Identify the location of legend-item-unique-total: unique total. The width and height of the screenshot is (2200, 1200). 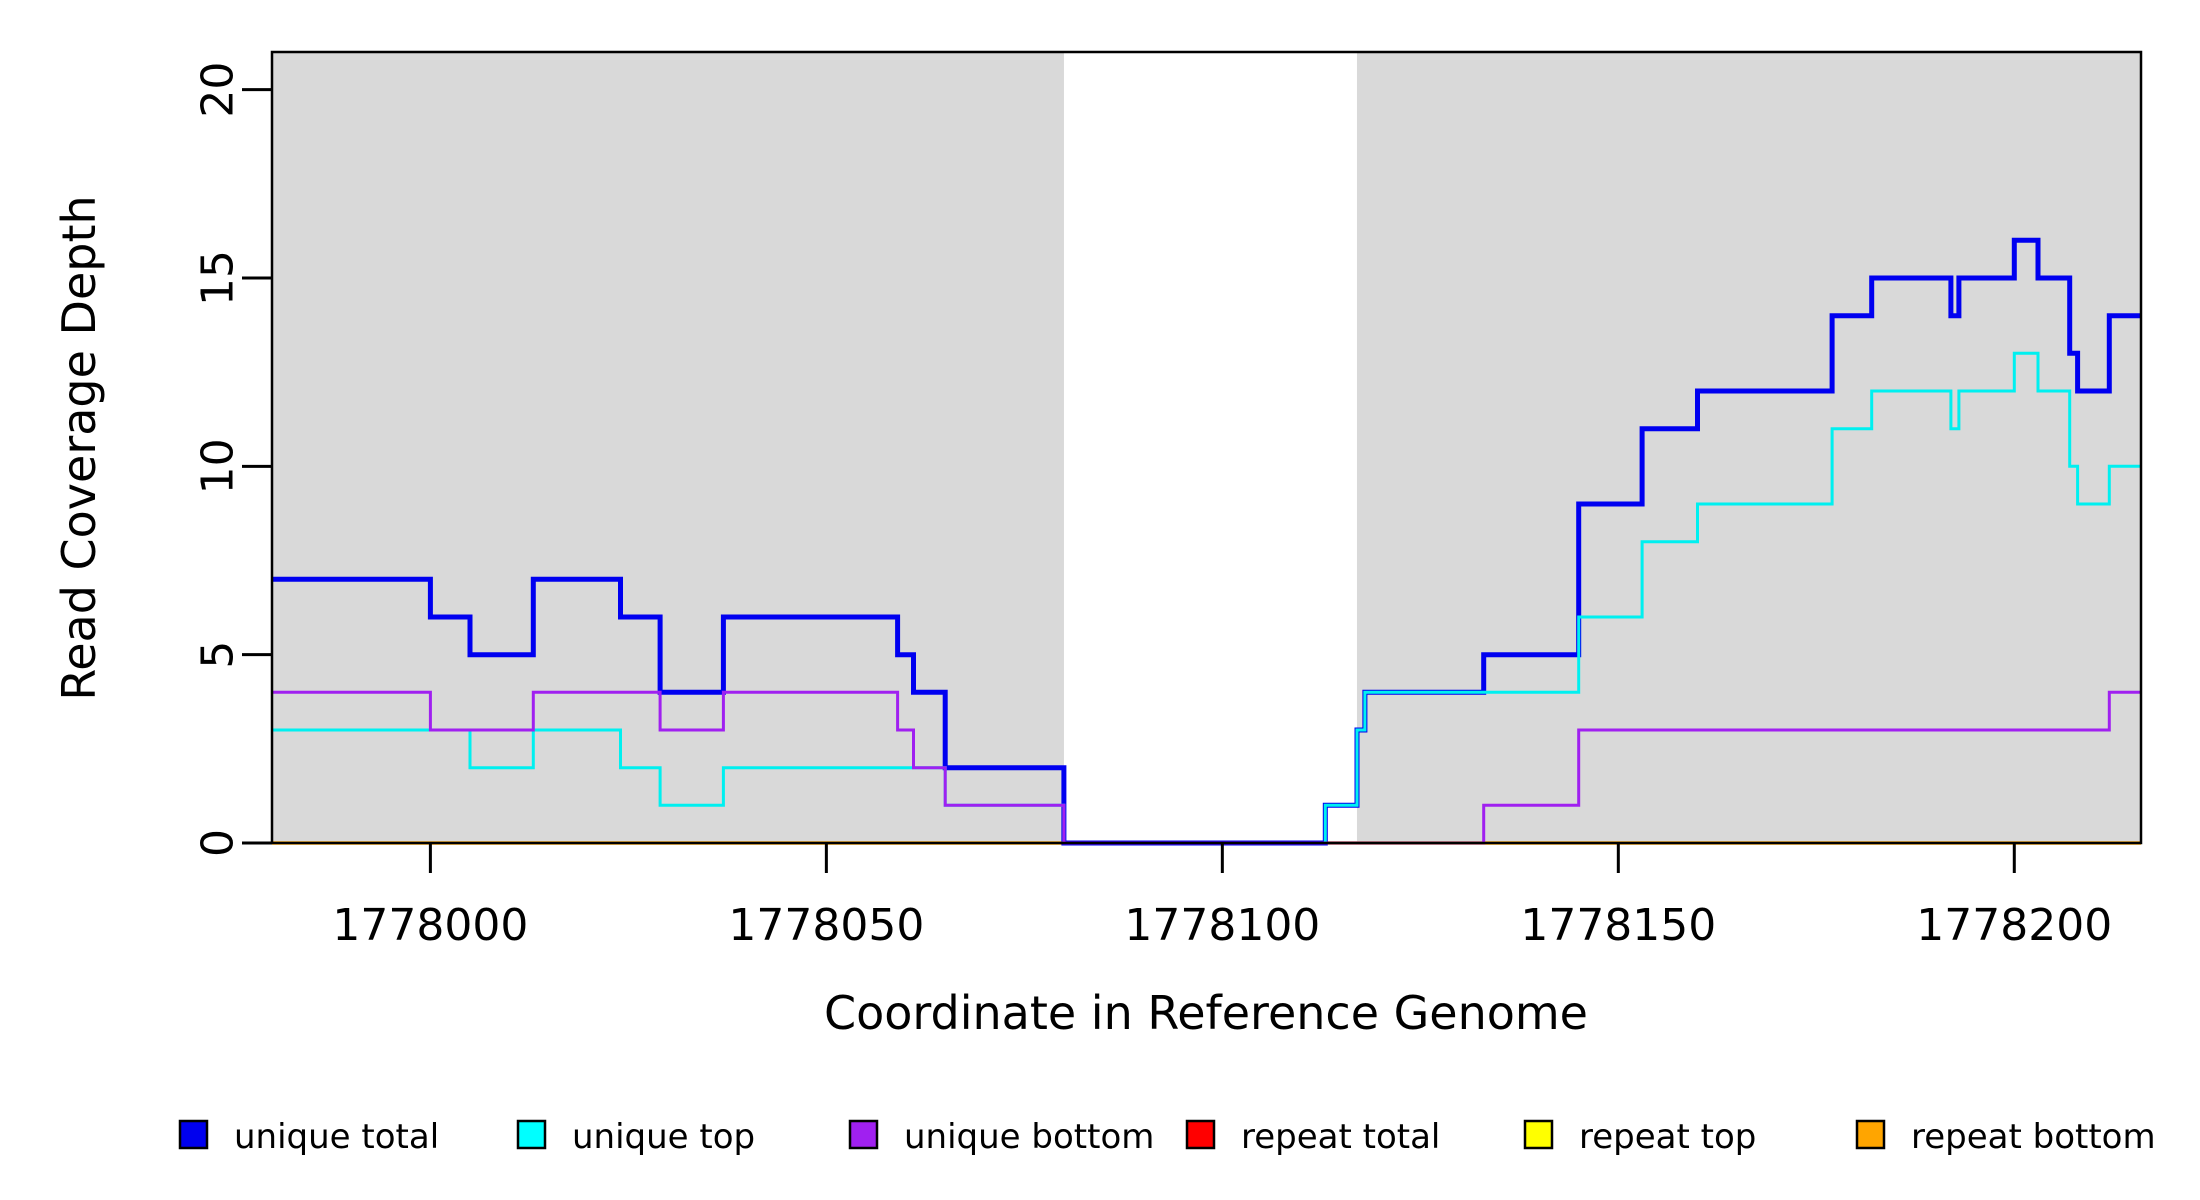
(308, 1137).